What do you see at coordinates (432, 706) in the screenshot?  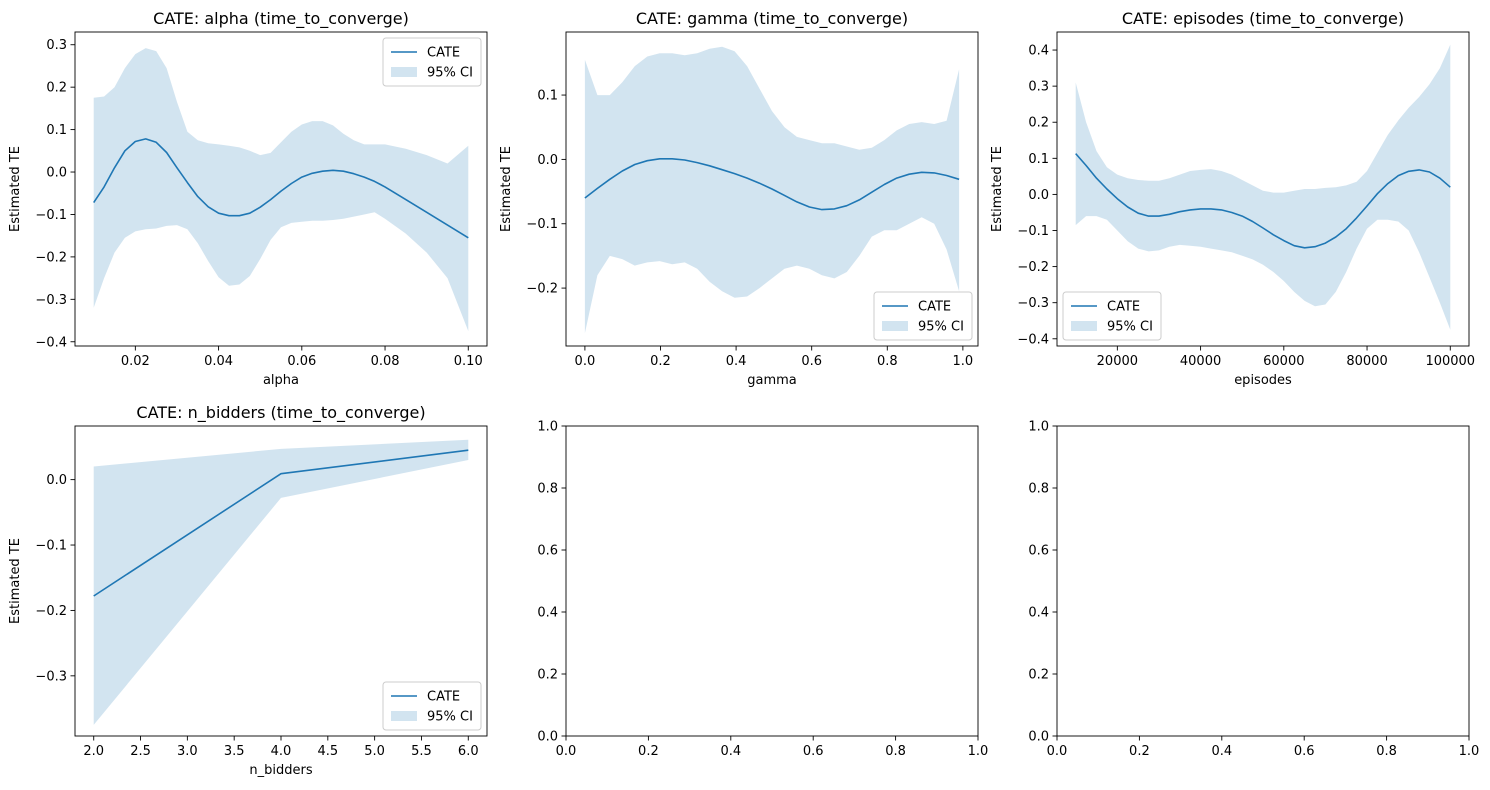 I see `legend: CATE 95% CI` at bounding box center [432, 706].